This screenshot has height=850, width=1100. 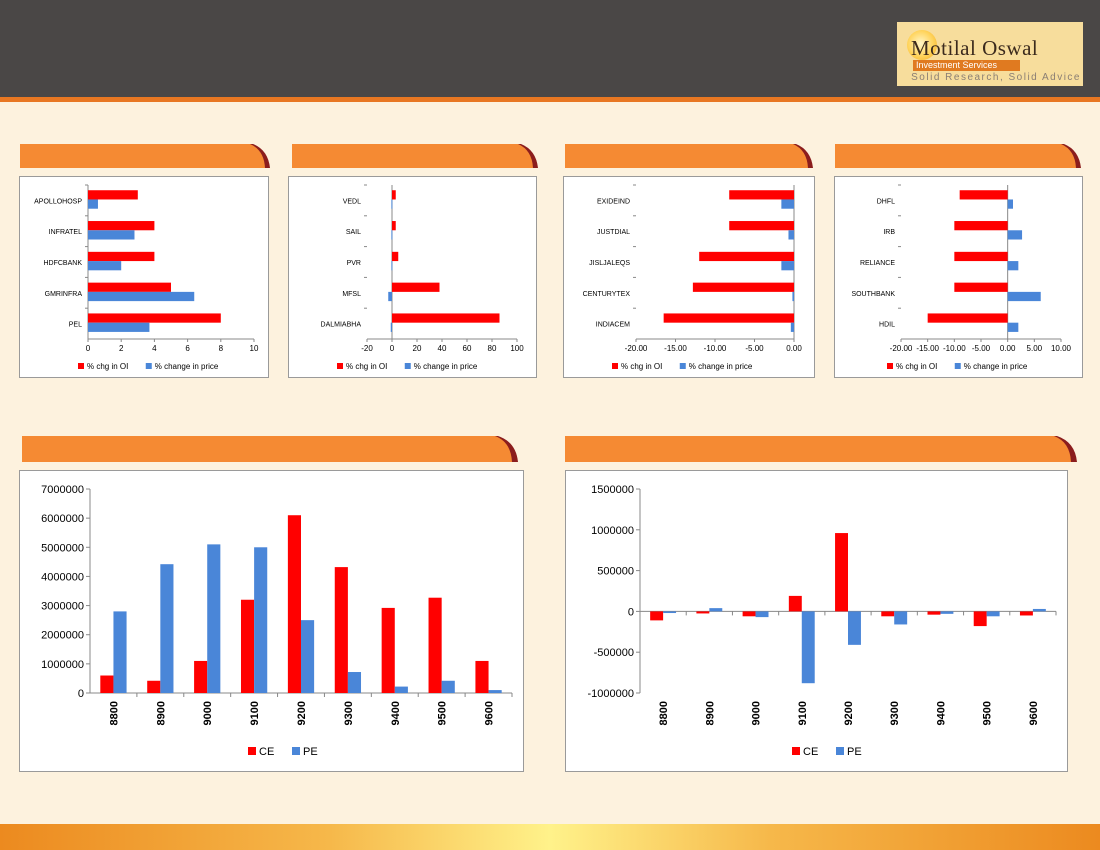 What do you see at coordinates (613, 325) in the screenshot?
I see `category-label: INDIACEM` at bounding box center [613, 325].